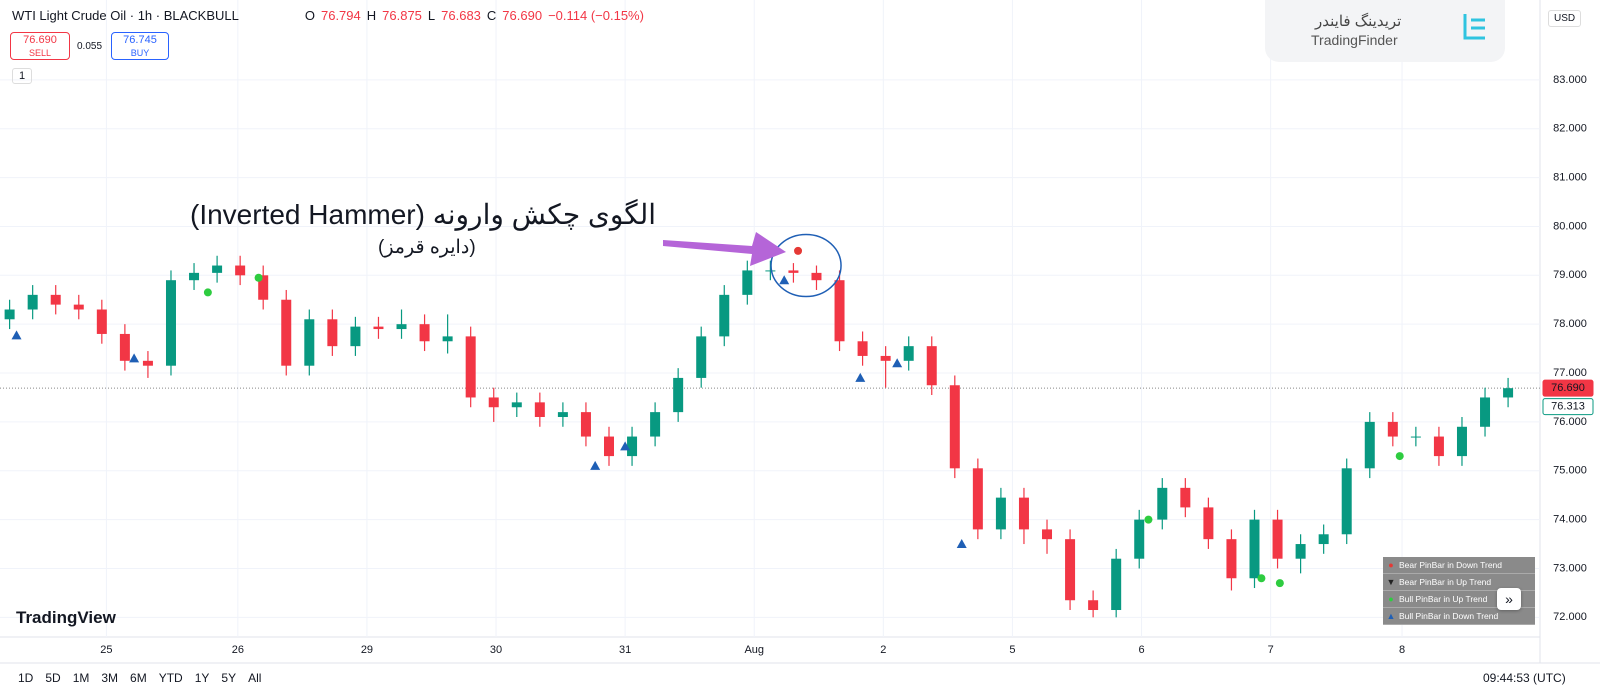 The image size is (1600, 700). Describe the element at coordinates (367, 650) in the screenshot. I see `x-tick-label: 29` at that location.